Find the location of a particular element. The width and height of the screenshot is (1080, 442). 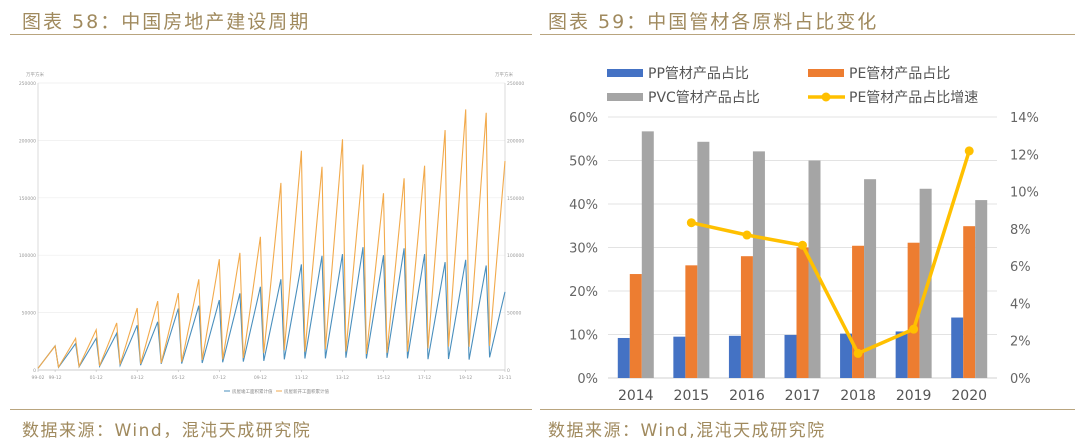

bar-PP管材产品占比-2020 is located at coordinates (957, 347).